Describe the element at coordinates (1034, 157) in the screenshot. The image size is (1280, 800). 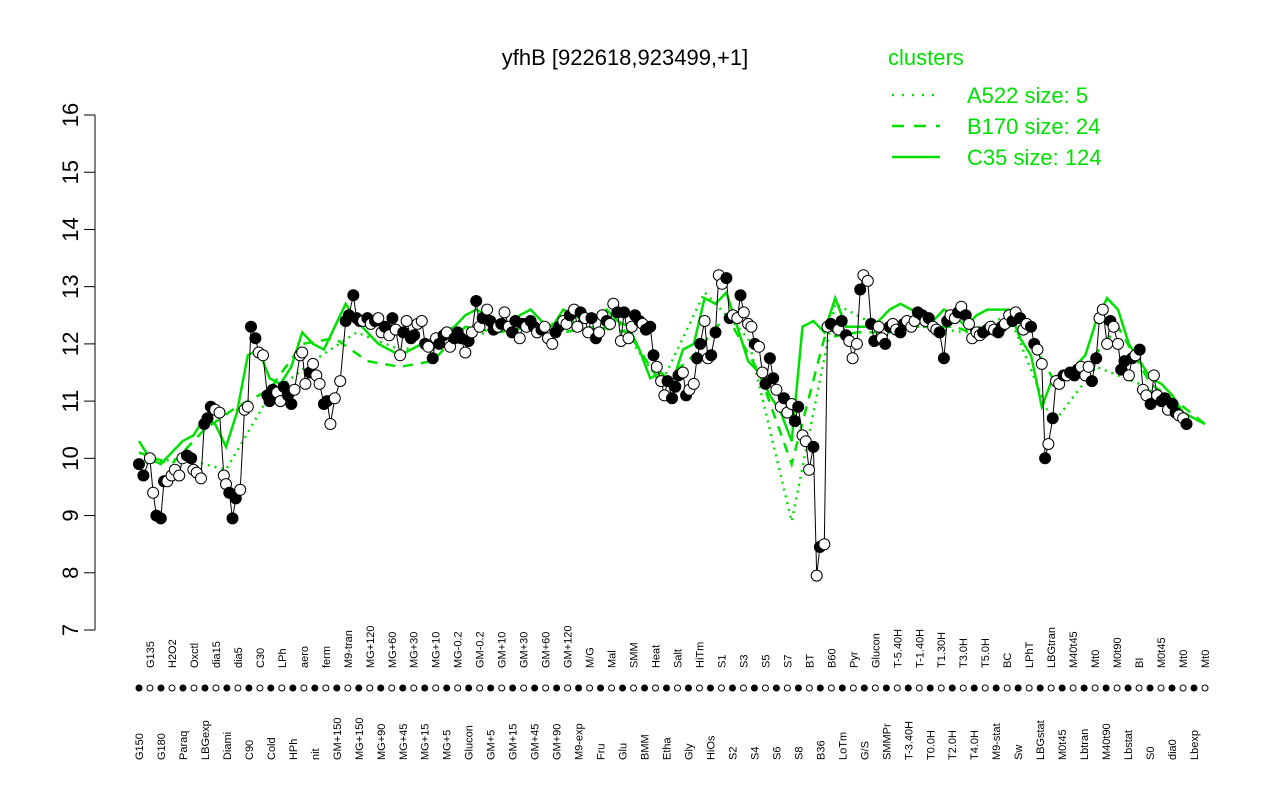
I see `legend-label-c35: C35 size: 124` at that location.